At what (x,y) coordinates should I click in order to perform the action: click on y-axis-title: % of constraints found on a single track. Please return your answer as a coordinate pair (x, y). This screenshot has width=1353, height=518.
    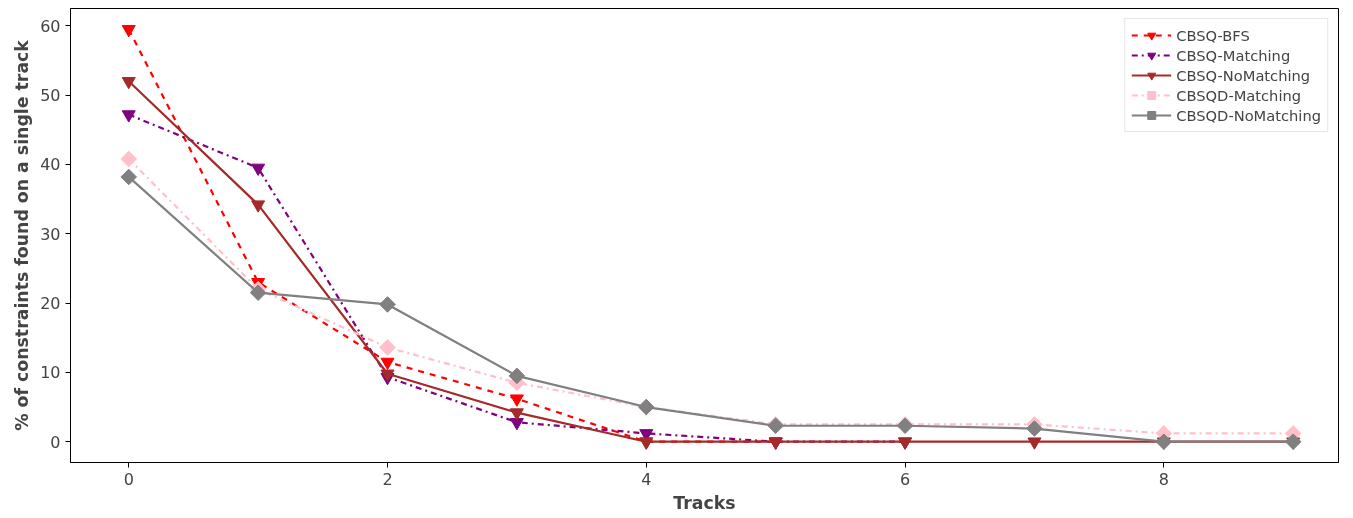
    Looking at the image, I should click on (22, 235).